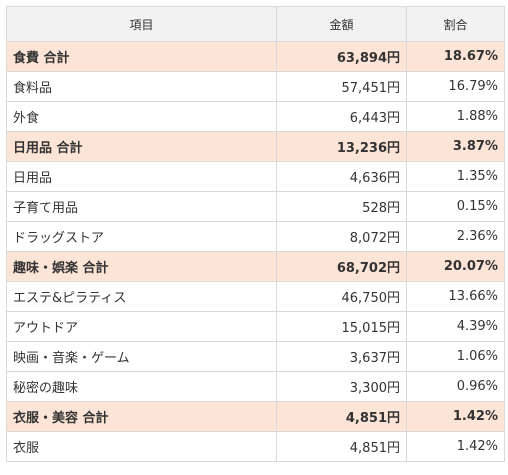  What do you see at coordinates (341, 296) in the screenshot?
I see `cell-amount: 46,750円` at bounding box center [341, 296].